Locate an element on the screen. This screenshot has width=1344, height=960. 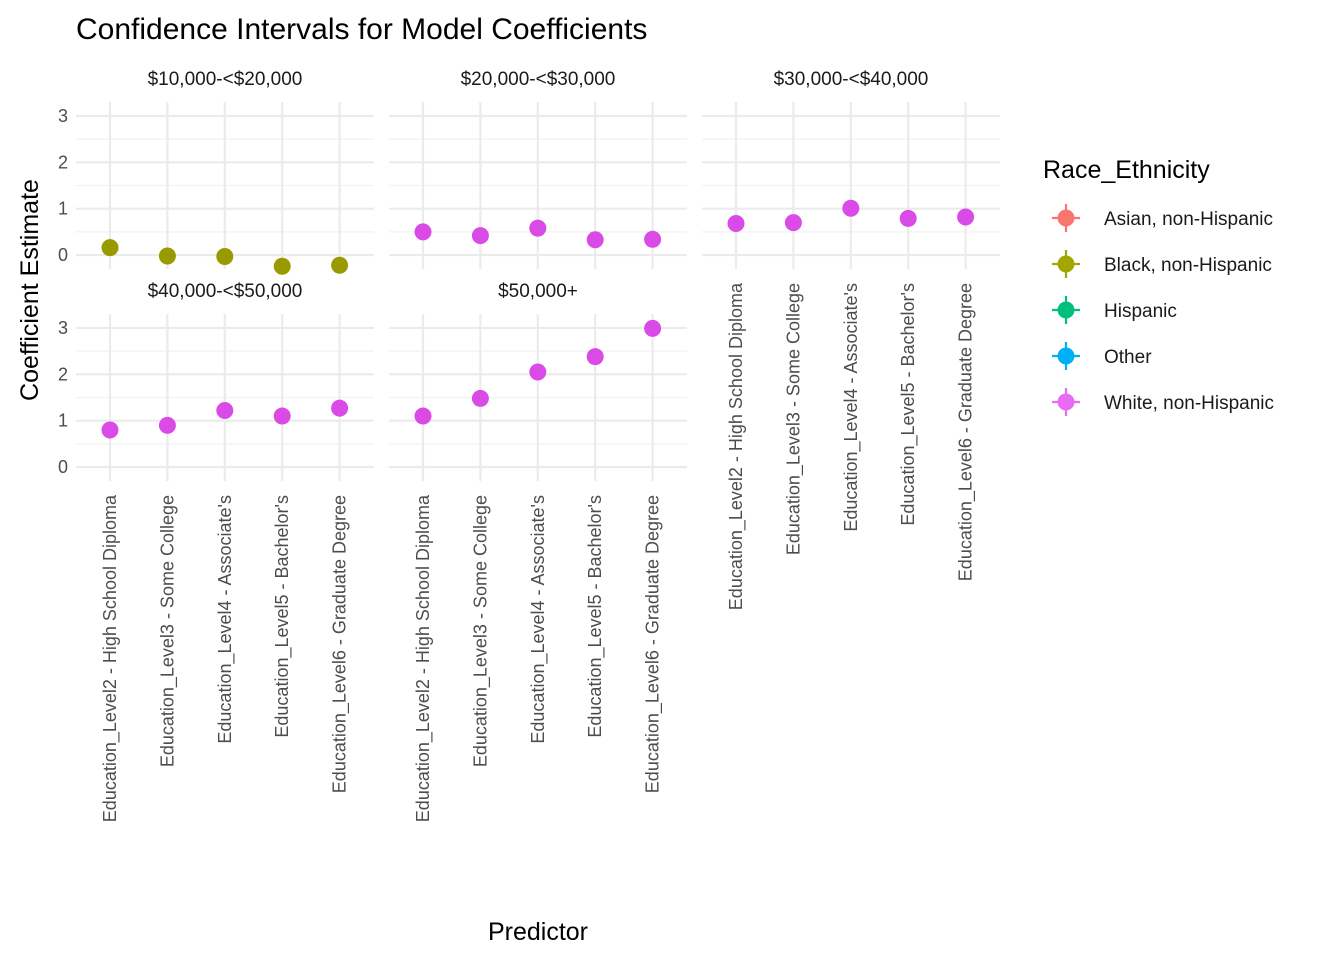
y-axis-title: Coefficient Estimate is located at coordinates (30, 290).